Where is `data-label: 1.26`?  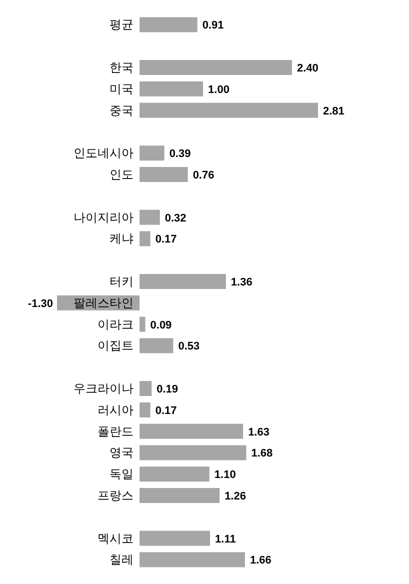 data-label: 1.26 is located at coordinates (235, 496).